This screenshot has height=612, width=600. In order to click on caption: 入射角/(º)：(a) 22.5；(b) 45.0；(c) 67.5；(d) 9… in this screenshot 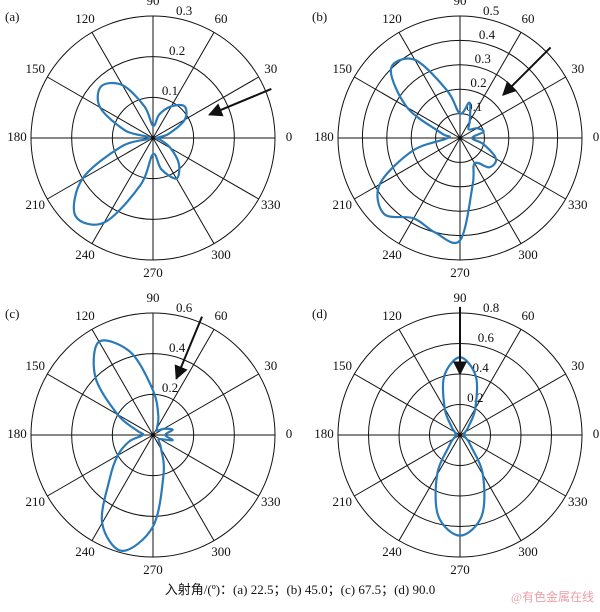, I will do `click(300, 590)`.